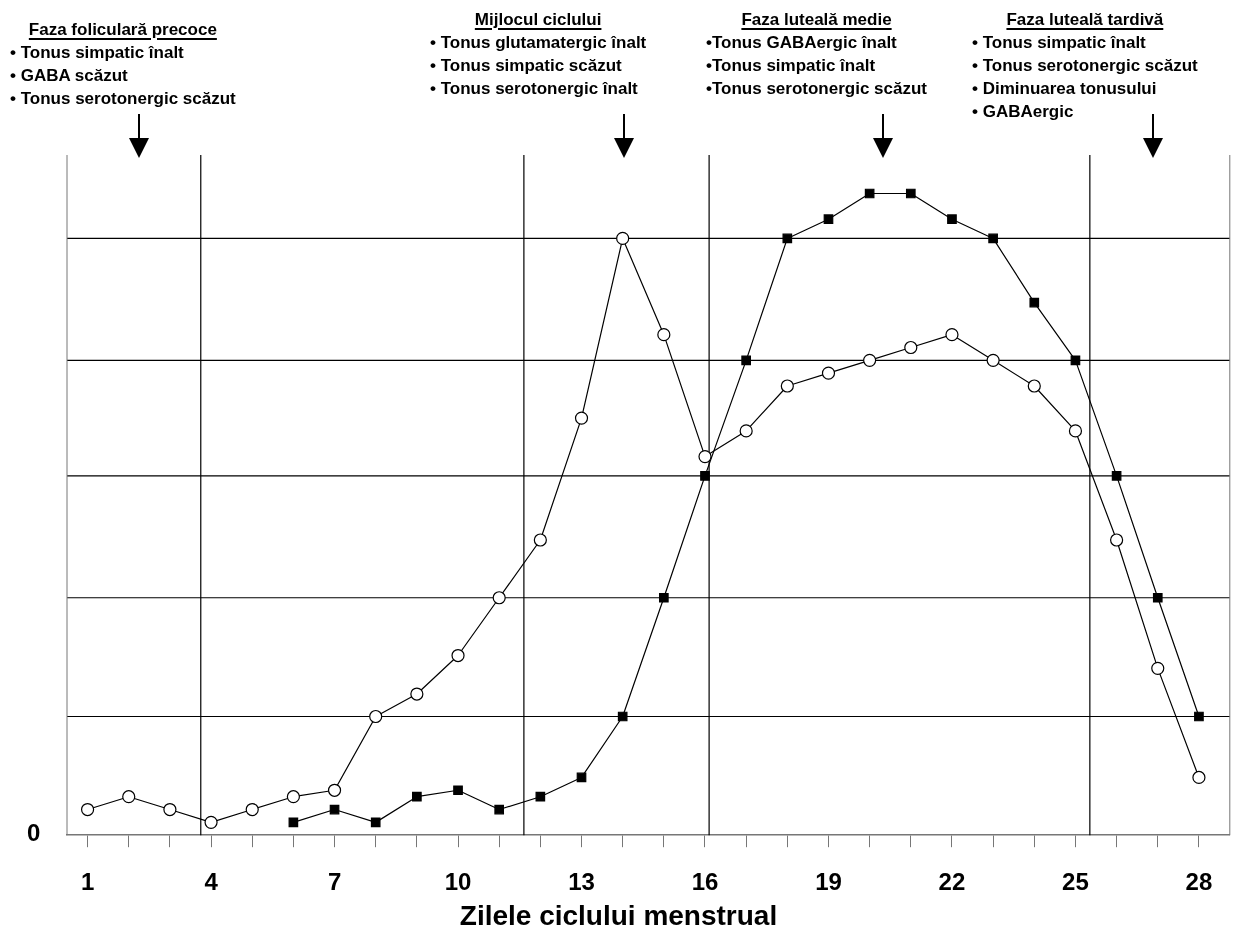  I want to click on x-tick-label: 4, so click(211, 882).